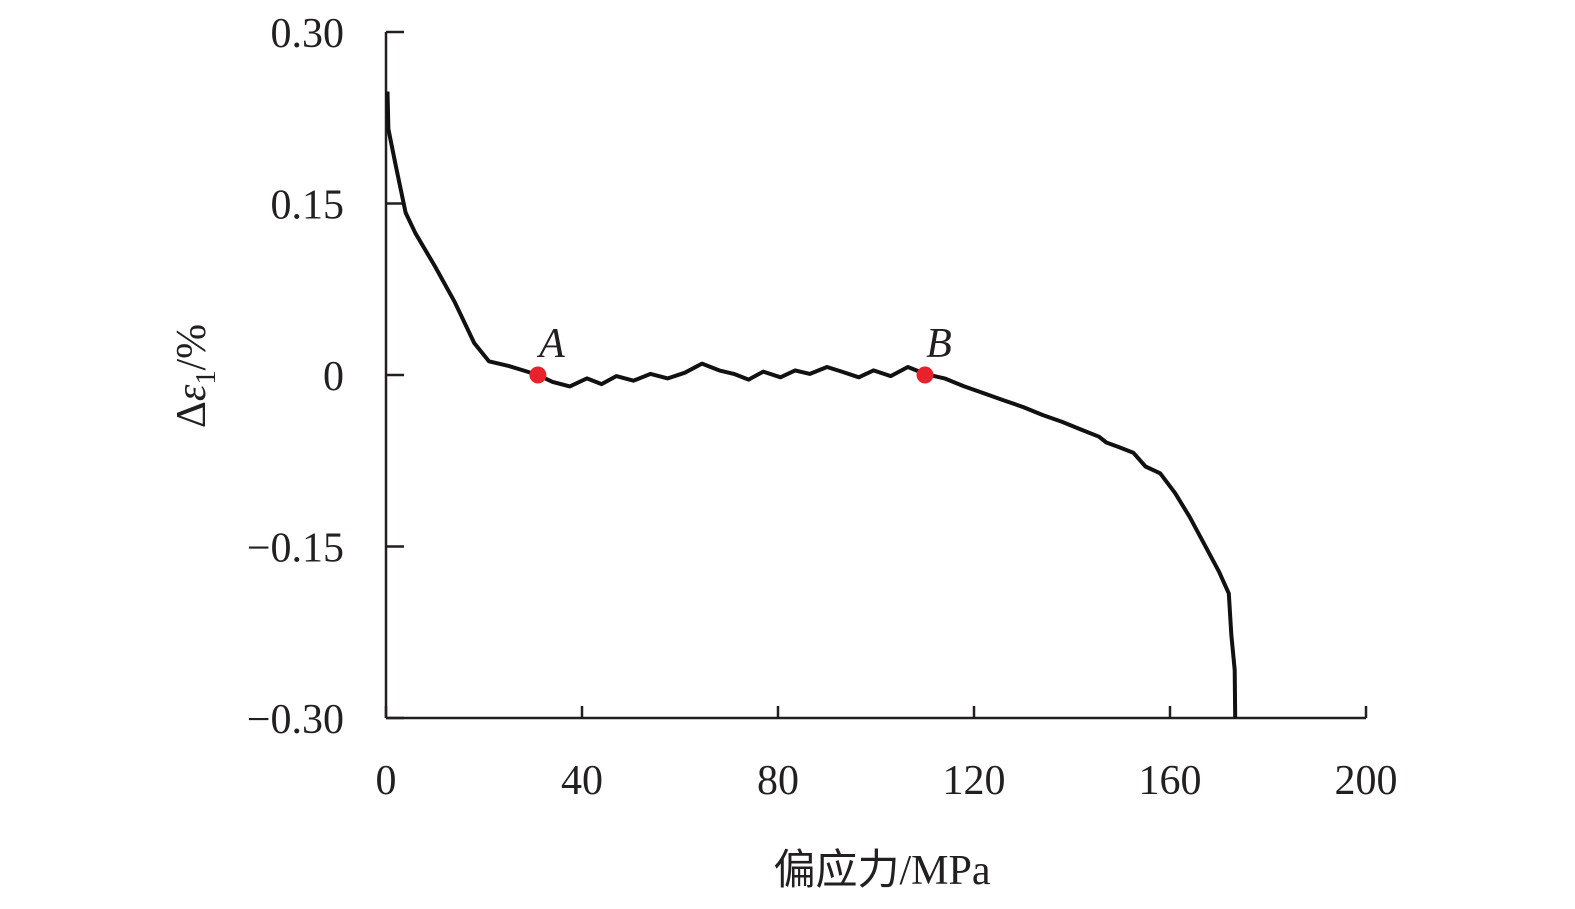 The image size is (1575, 909). What do you see at coordinates (333, 377) in the screenshot?
I see `y-tick-label: 0` at bounding box center [333, 377].